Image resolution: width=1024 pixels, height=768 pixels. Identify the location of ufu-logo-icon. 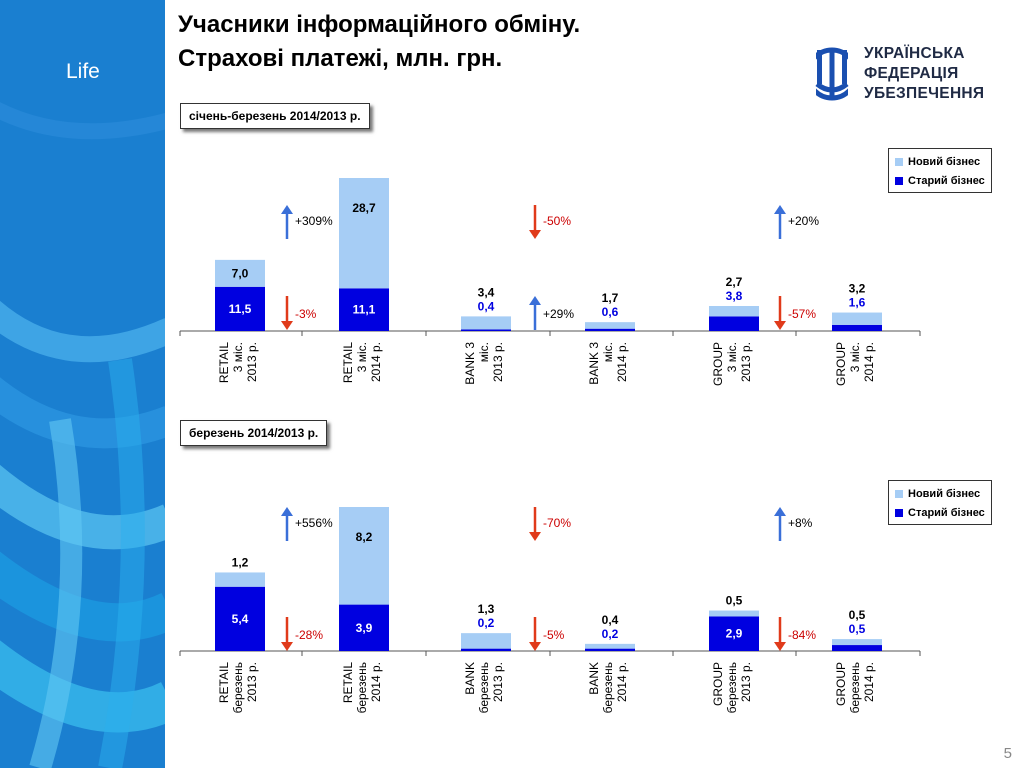
(832, 74).